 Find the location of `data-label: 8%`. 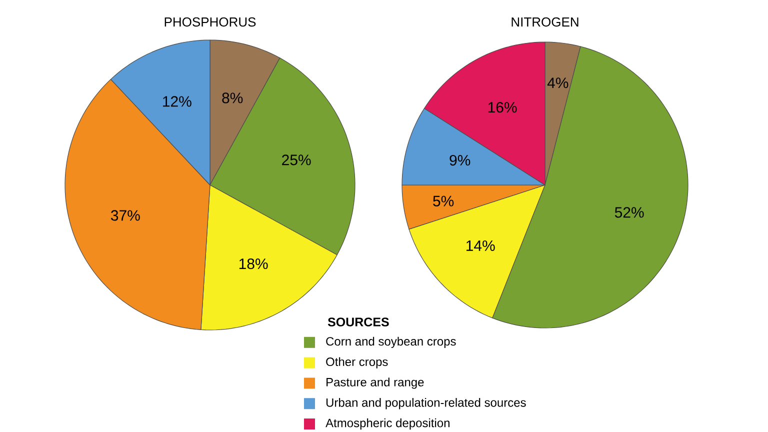

data-label: 8% is located at coordinates (232, 98).